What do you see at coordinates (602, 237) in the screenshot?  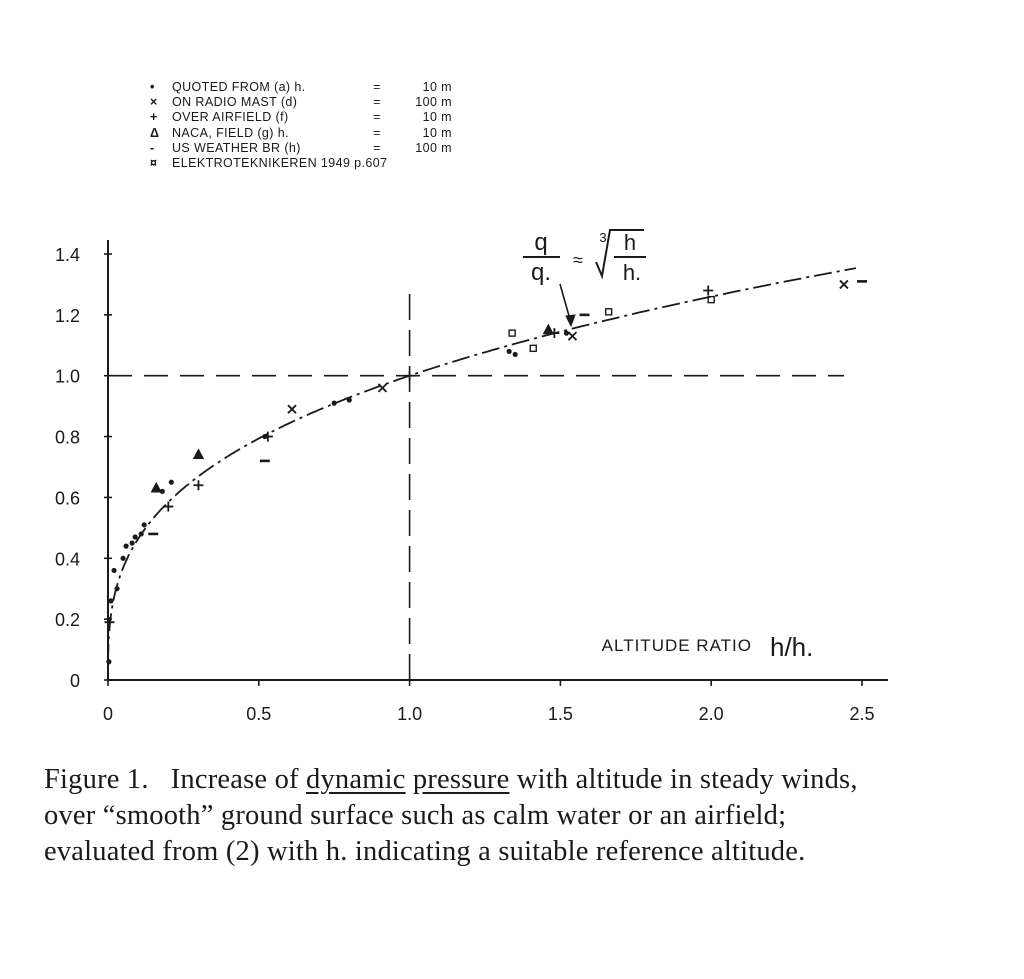 I see `formula-root-index: 3` at bounding box center [602, 237].